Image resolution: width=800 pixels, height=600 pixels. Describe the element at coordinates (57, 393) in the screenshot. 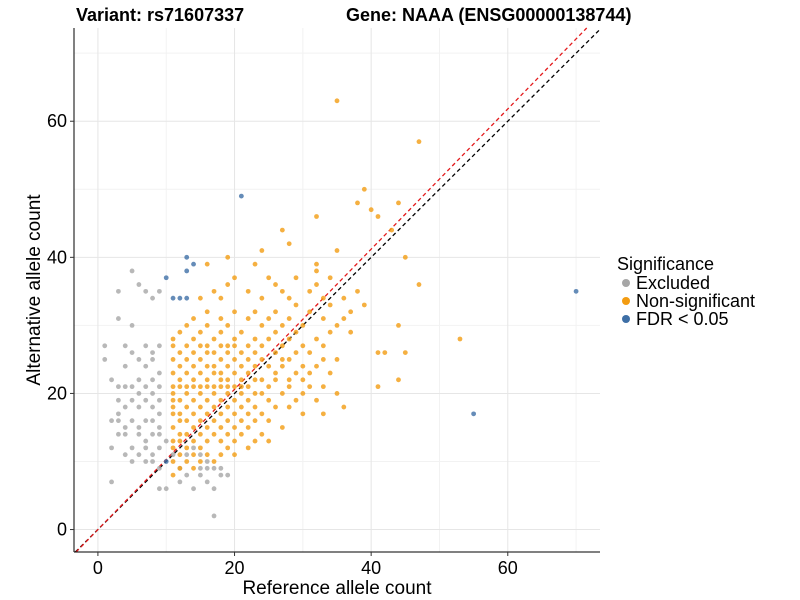

I see `y-tick-label: 20` at that location.